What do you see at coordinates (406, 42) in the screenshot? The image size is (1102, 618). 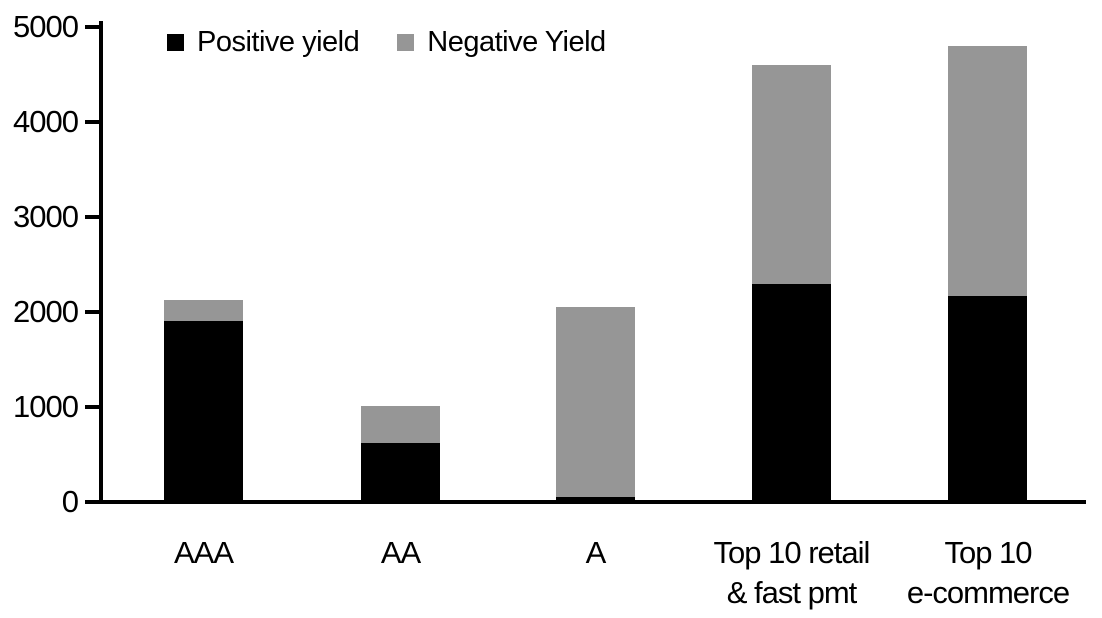 I see `legend-swatch-negative-yield-icon` at bounding box center [406, 42].